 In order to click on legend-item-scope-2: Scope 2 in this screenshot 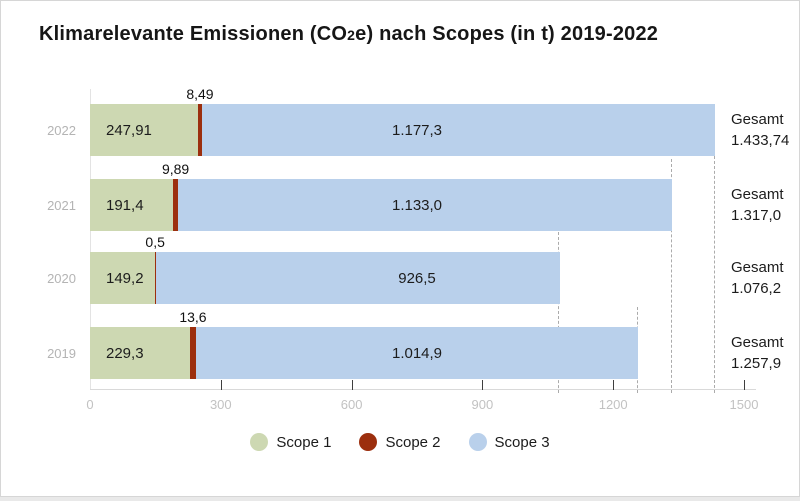, I will do `click(400, 442)`.